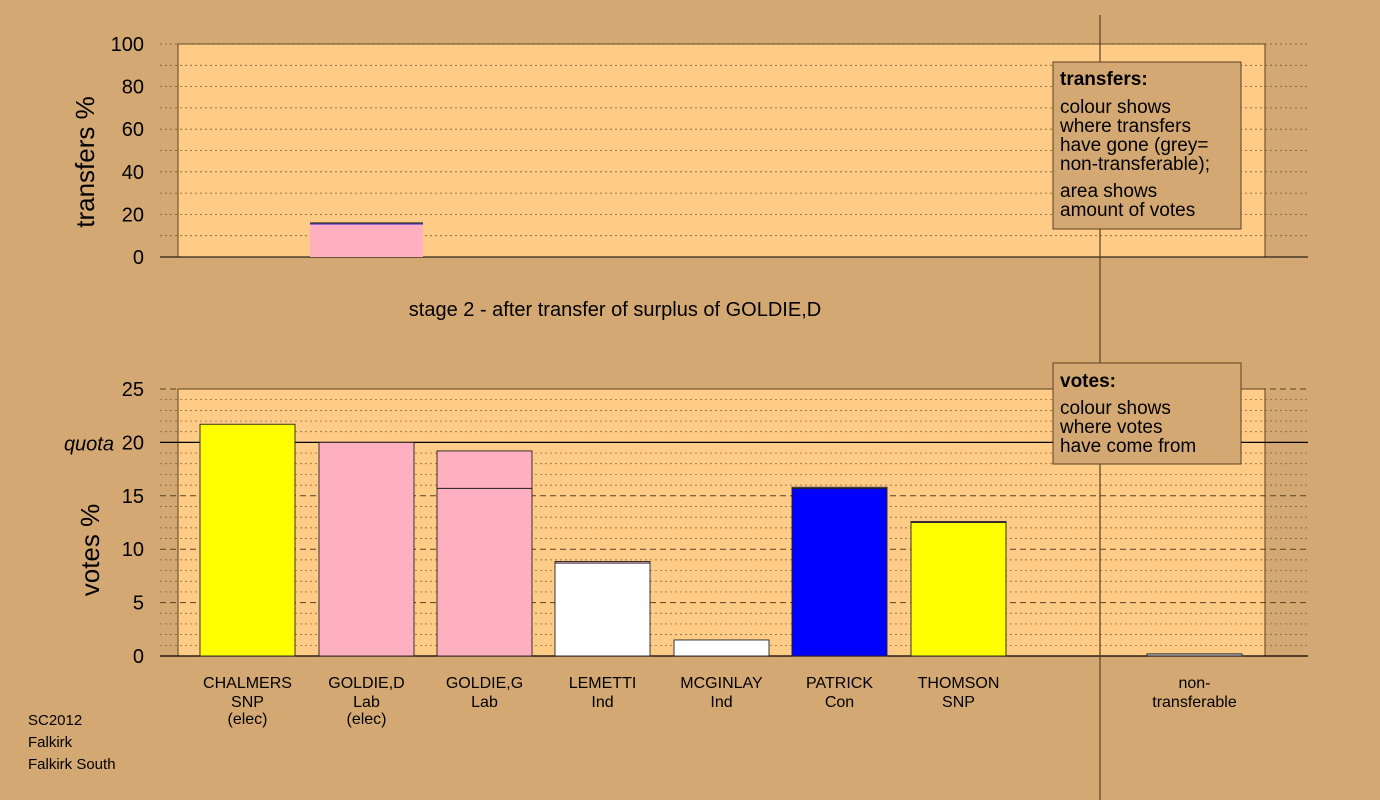 Image resolution: width=1380 pixels, height=800 pixels. I want to click on votes-y-tick: 5, so click(138, 604).